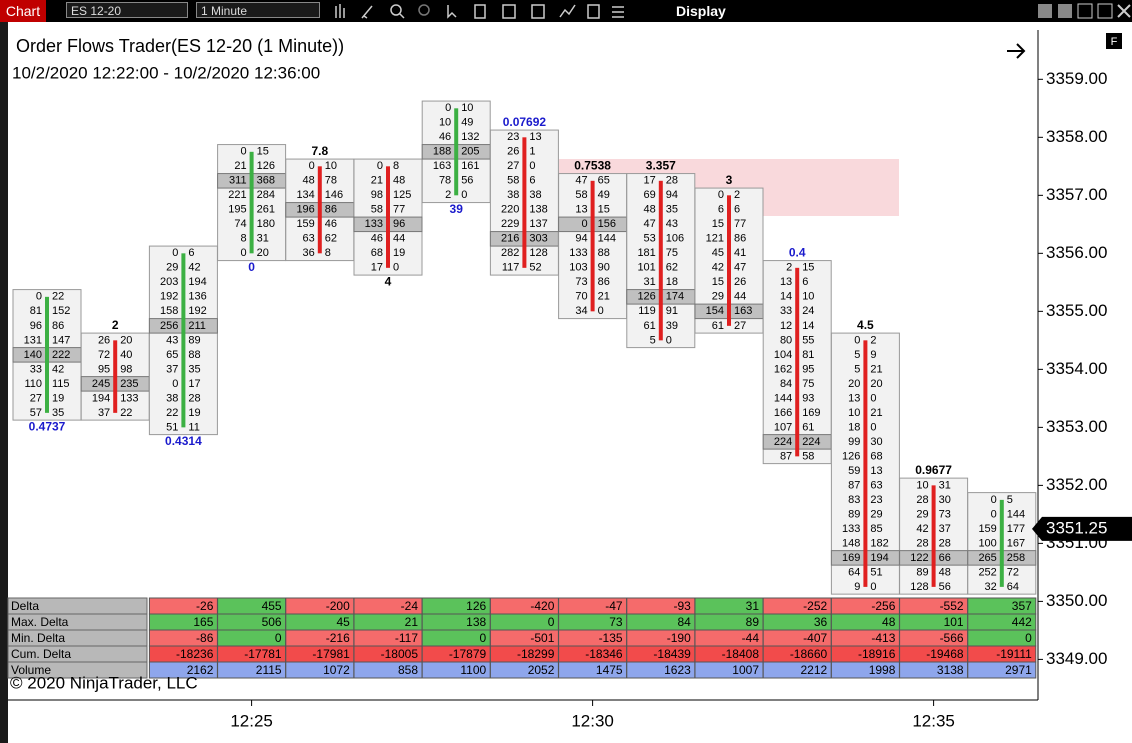  Describe the element at coordinates (169, 326) in the screenshot. I see `bid-volume: 256` at that location.